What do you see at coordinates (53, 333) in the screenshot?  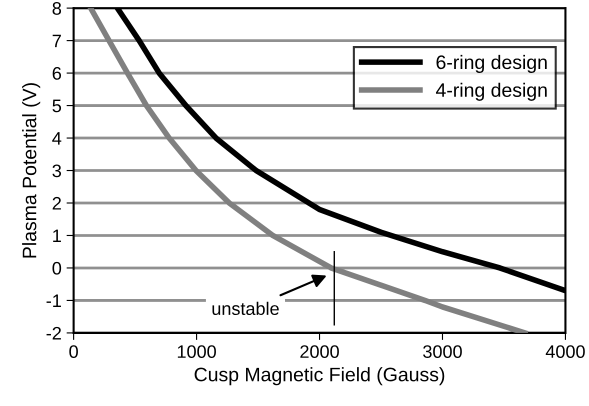 I see `y-tick-label: -2` at bounding box center [53, 333].